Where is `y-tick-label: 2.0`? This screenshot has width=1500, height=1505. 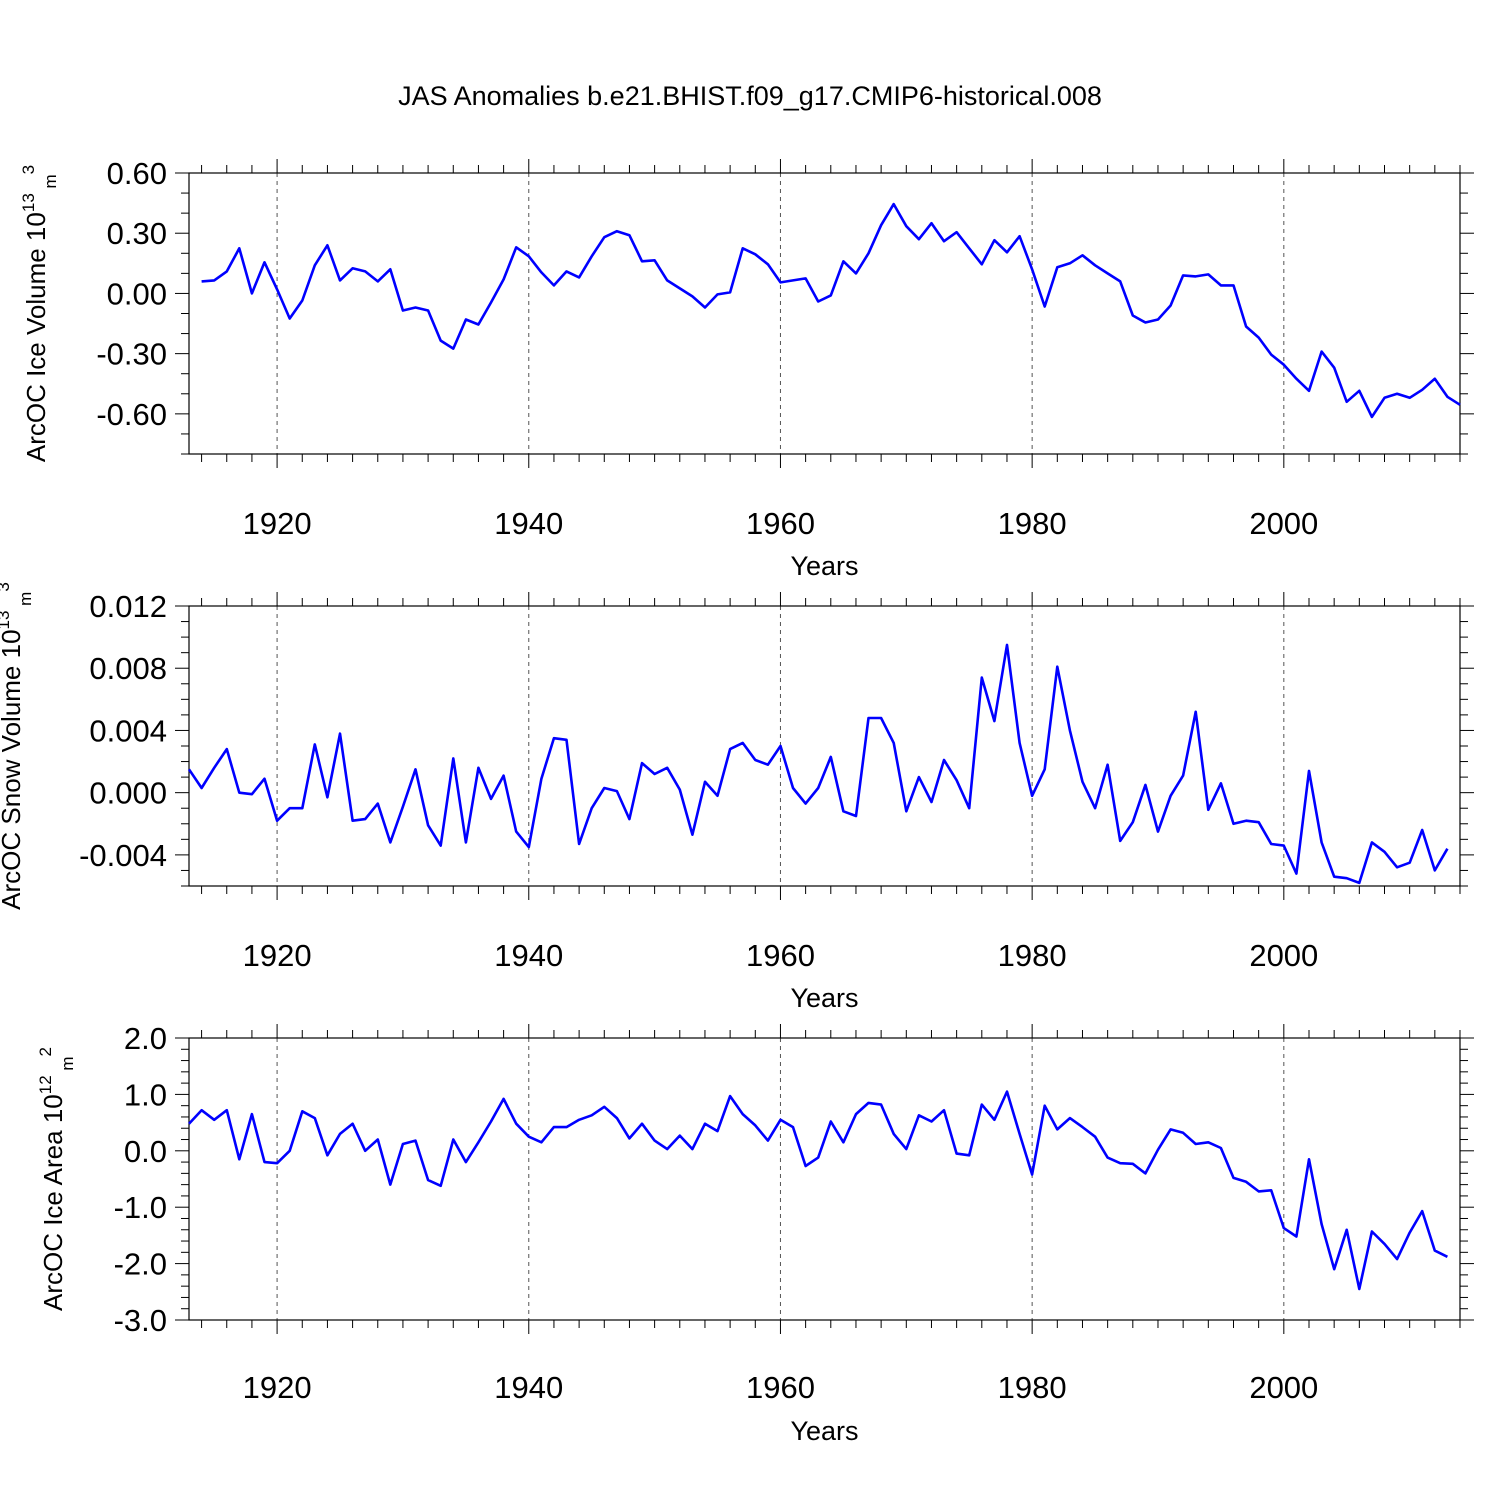 y-tick-label: 2.0 is located at coordinates (145, 1038).